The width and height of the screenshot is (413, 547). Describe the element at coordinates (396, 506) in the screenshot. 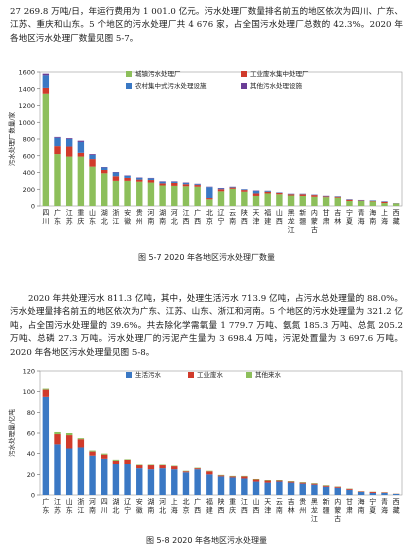

I see `x-tick-label: 西藏` at that location.